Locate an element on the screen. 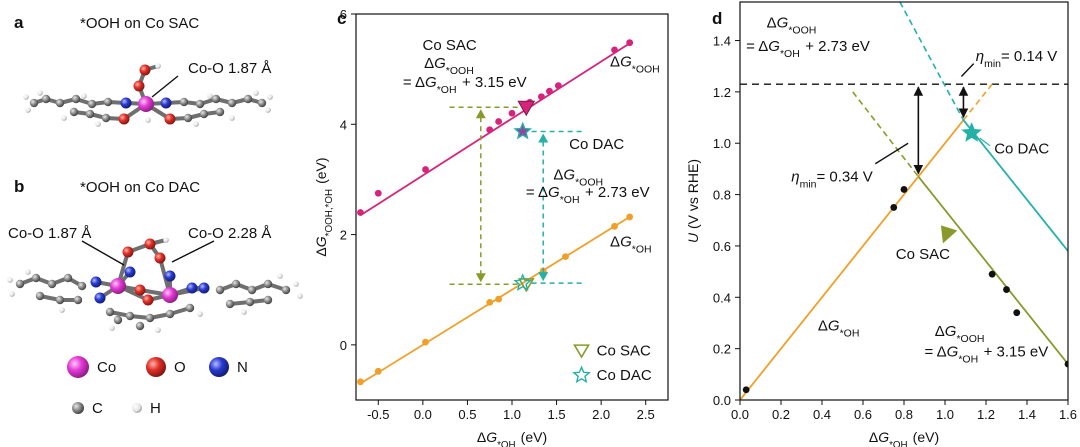  chart-c-xtick-label: 1.0 is located at coordinates (512, 414).